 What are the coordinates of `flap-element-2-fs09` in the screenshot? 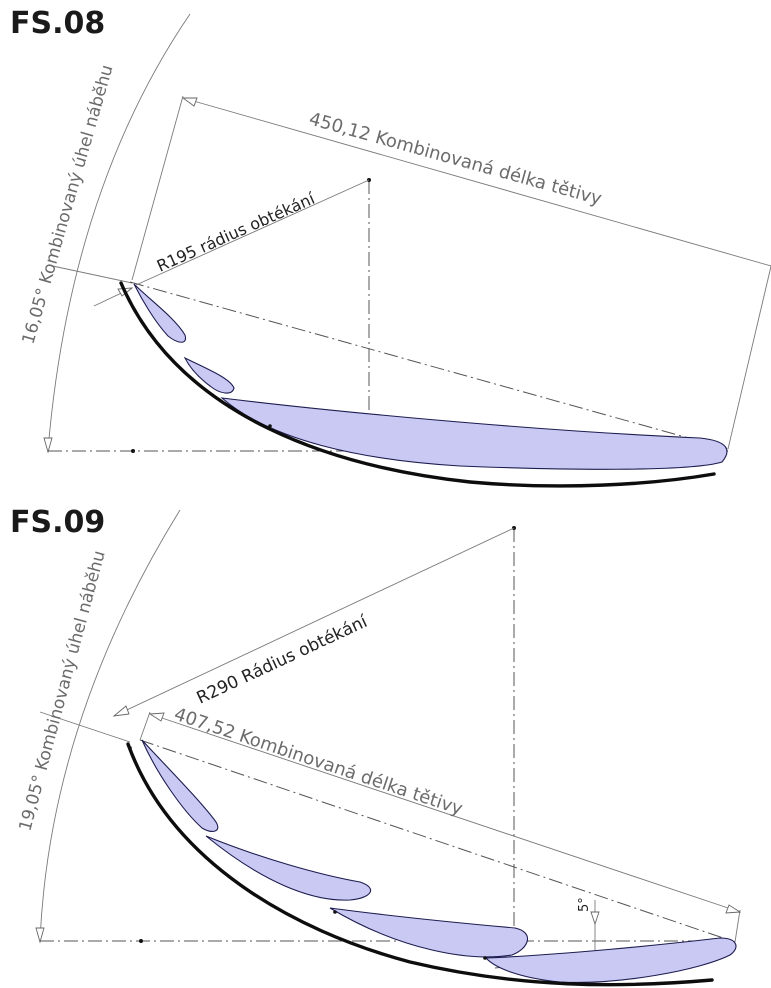 It's located at (288, 868).